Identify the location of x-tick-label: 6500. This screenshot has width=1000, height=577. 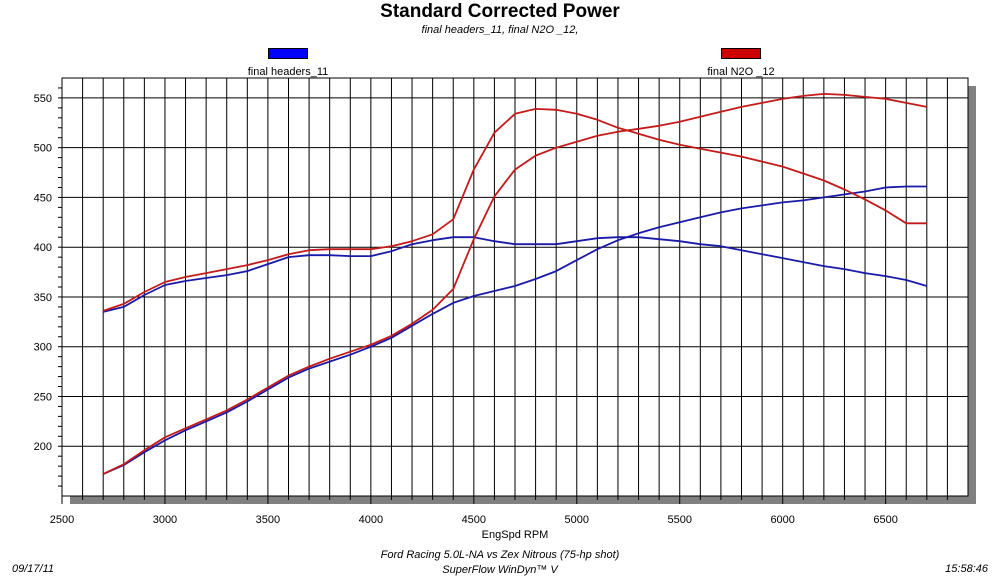
(885, 520).